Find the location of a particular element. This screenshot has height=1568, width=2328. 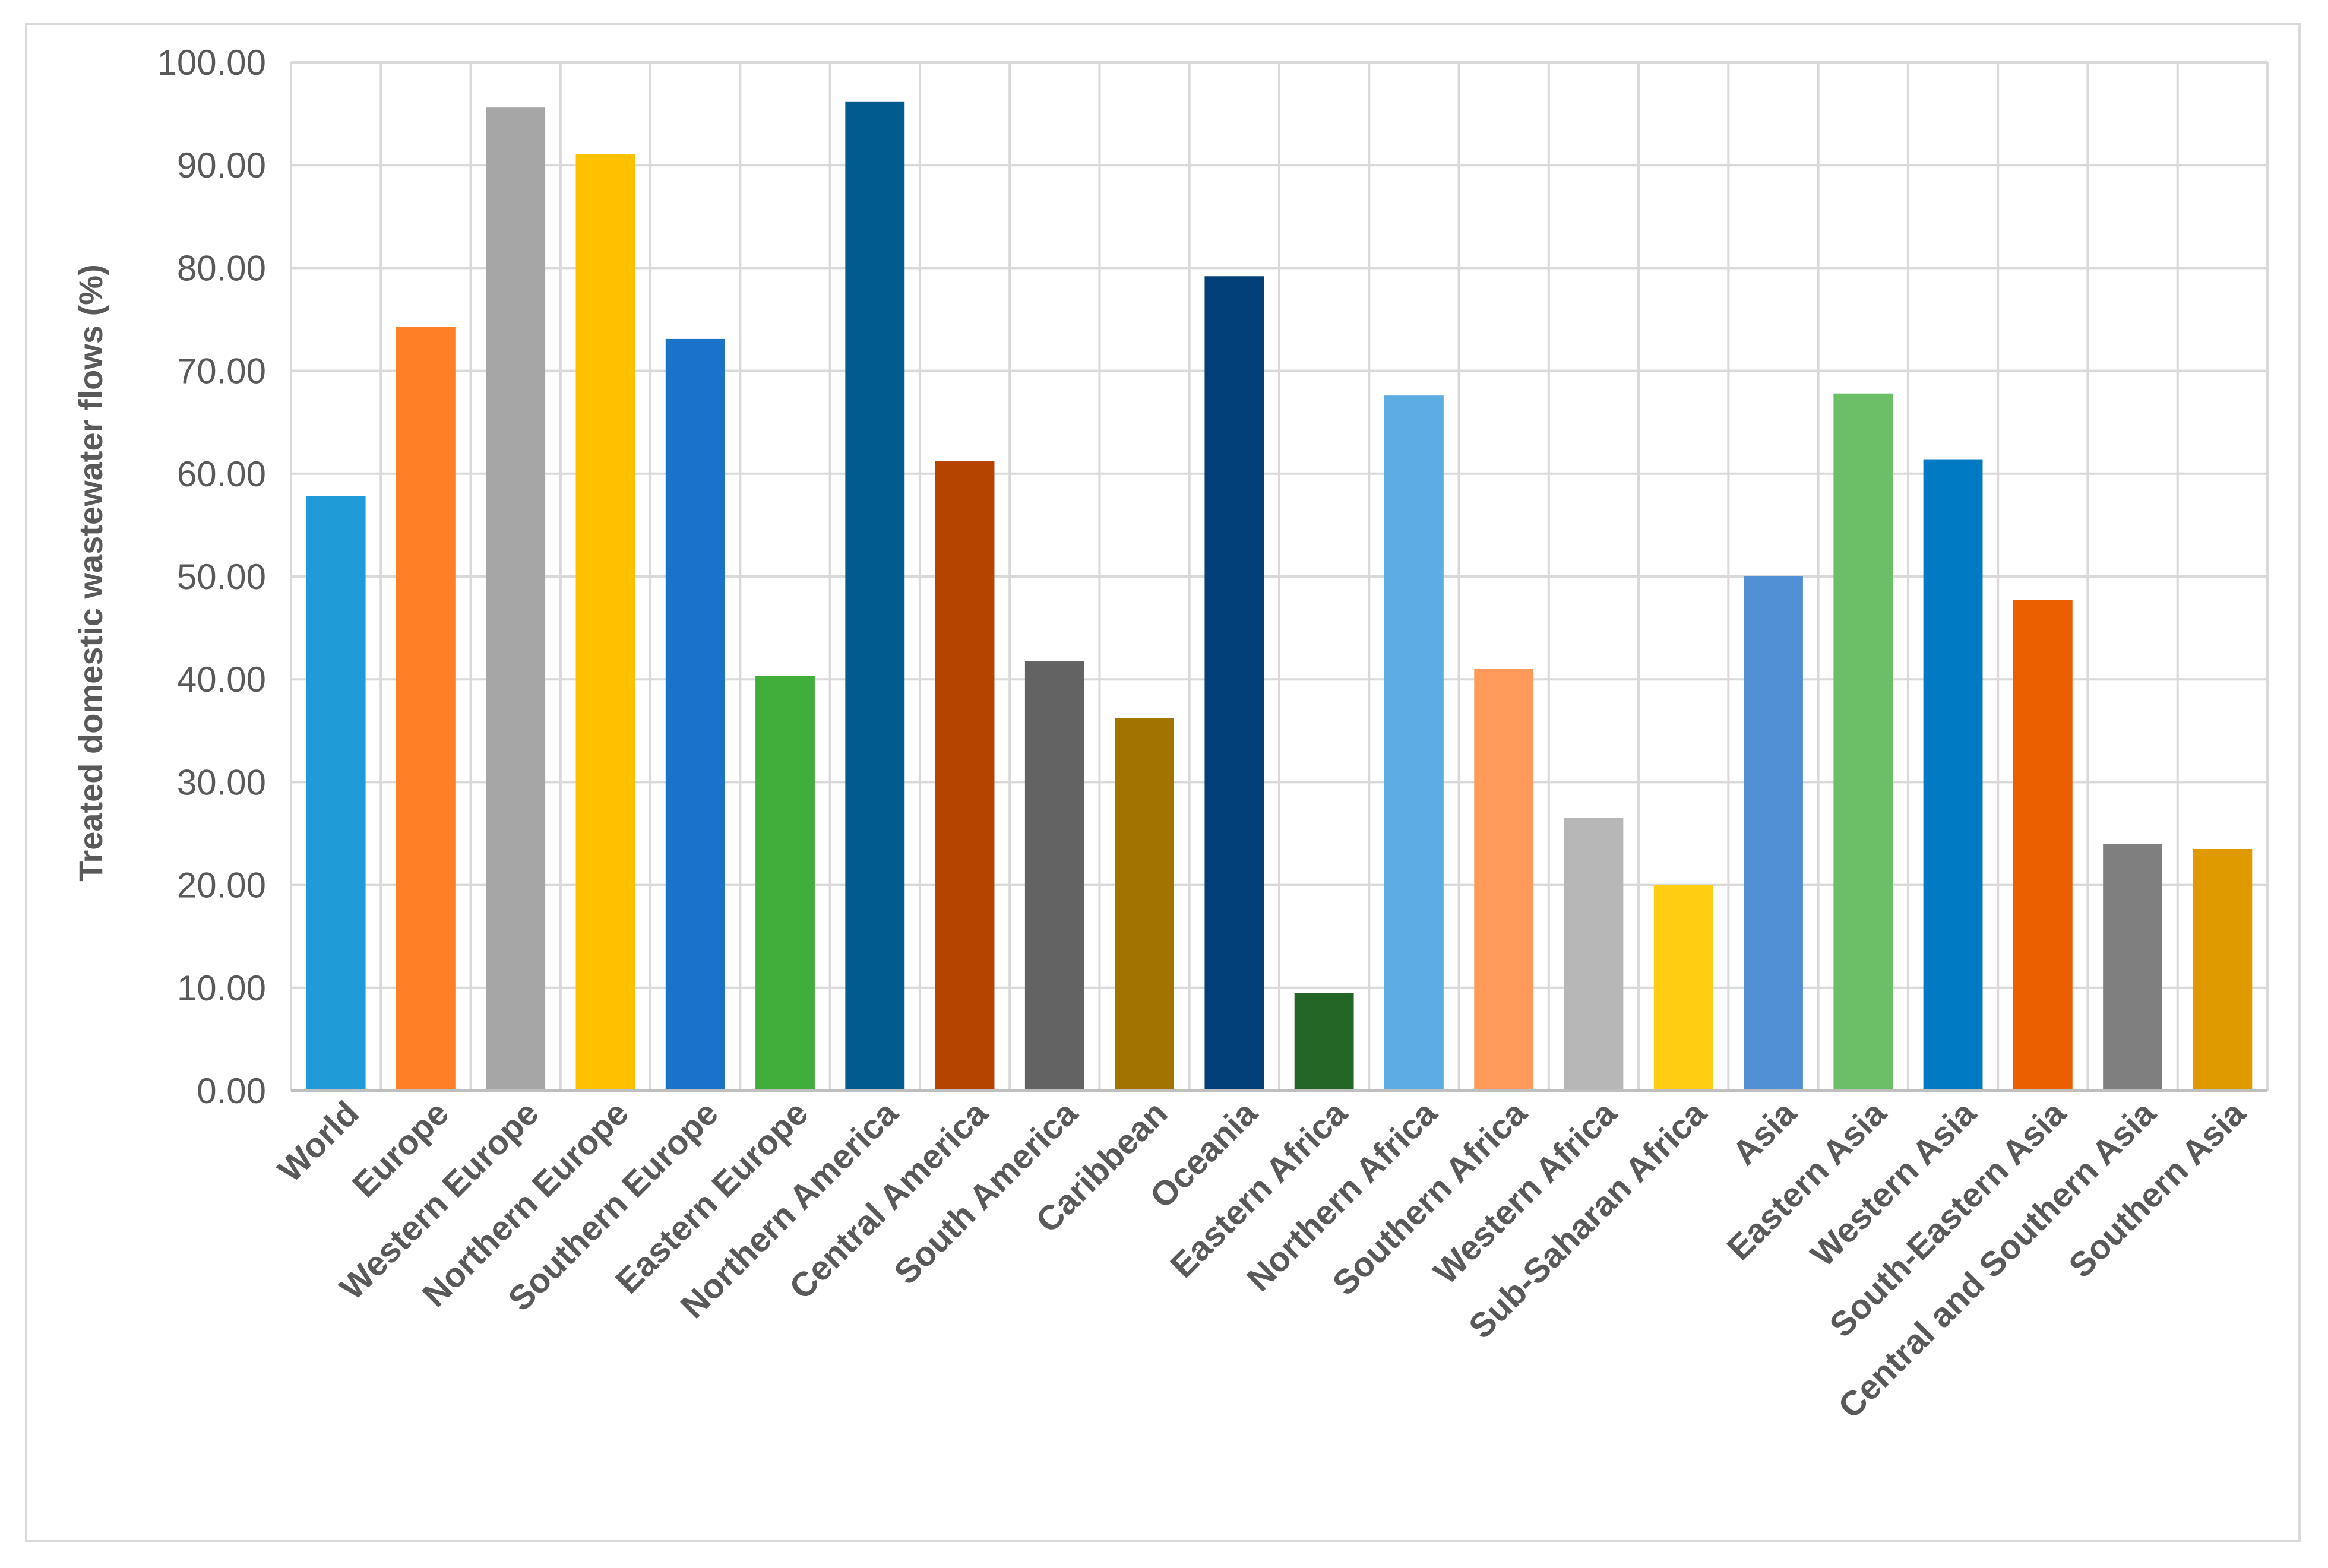

y-tick-label: 10.00 is located at coordinates (222, 988).